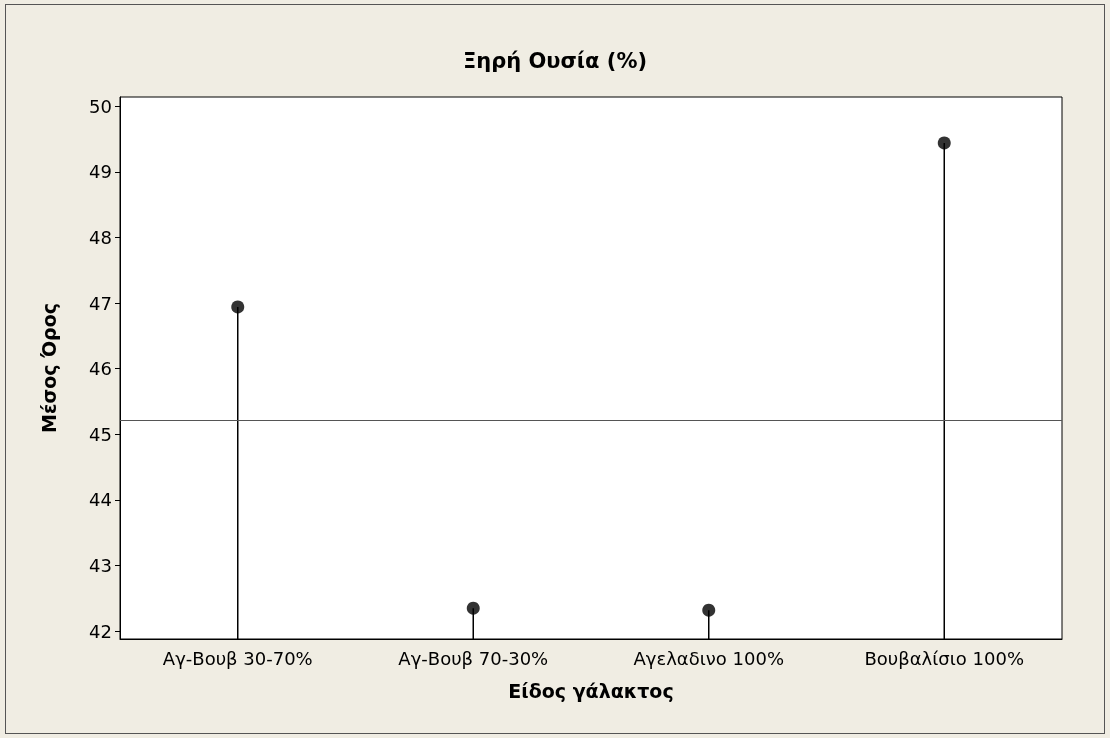  Describe the element at coordinates (473, 658) in the screenshot. I see `x-tick-label: Αγ-Βουβ 70-30%` at that location.